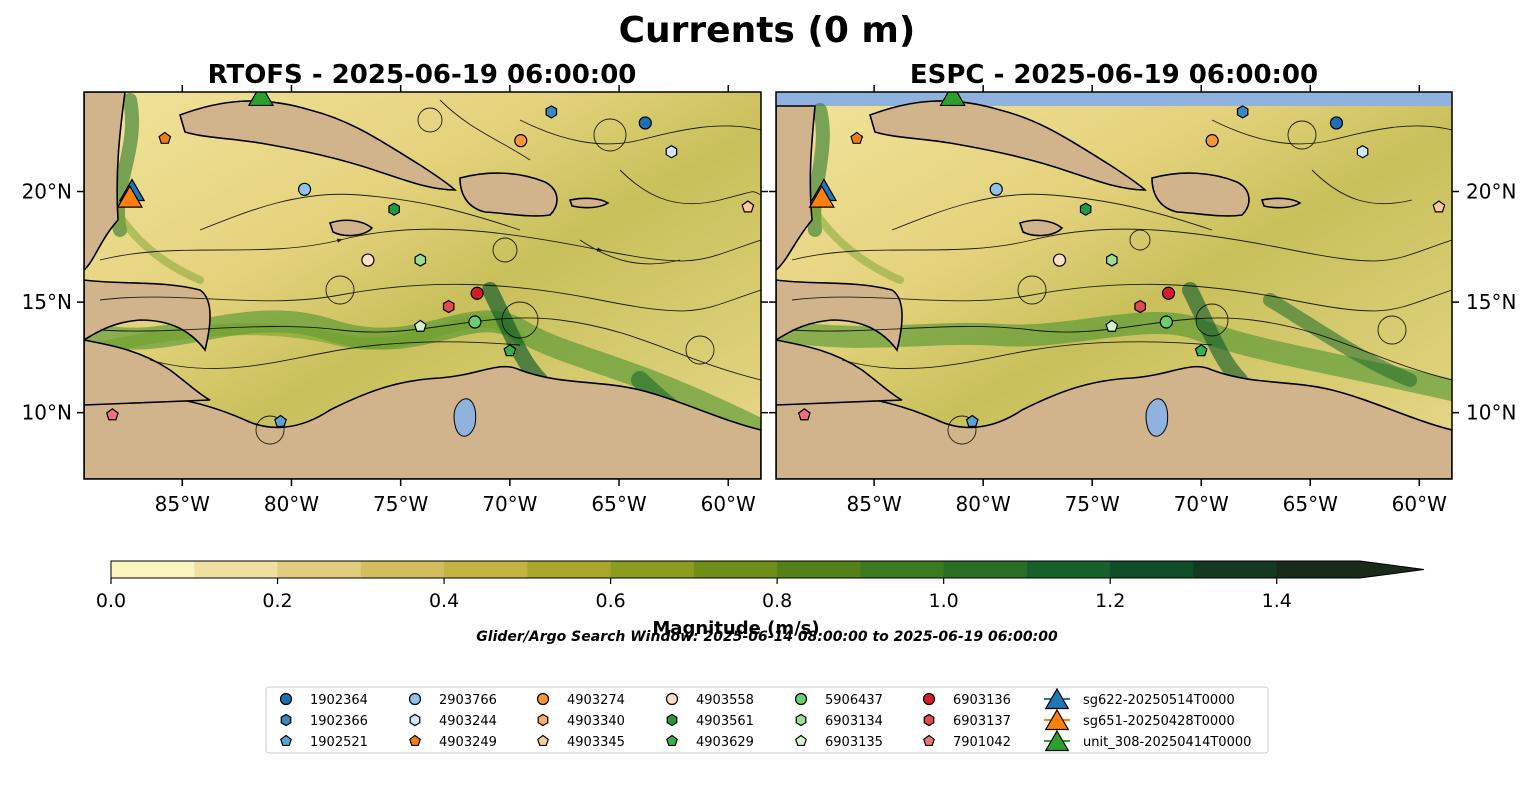  I want to click on legend-label: 4903340, so click(596, 721).